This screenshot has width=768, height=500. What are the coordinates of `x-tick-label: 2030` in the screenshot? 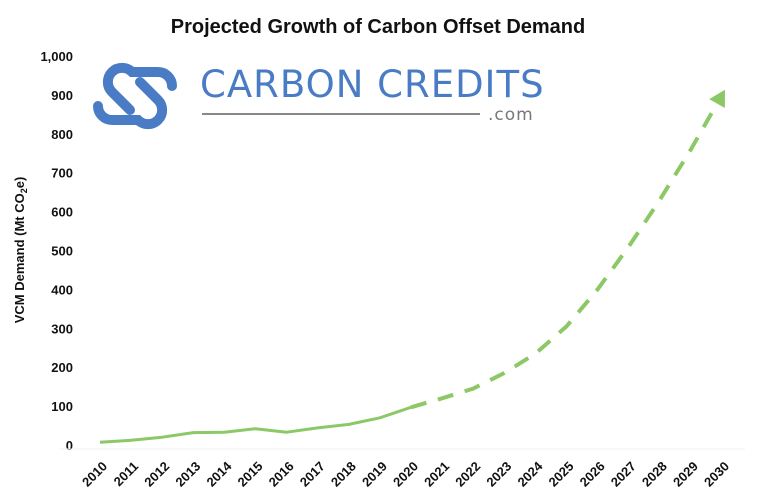 It's located at (716, 474).